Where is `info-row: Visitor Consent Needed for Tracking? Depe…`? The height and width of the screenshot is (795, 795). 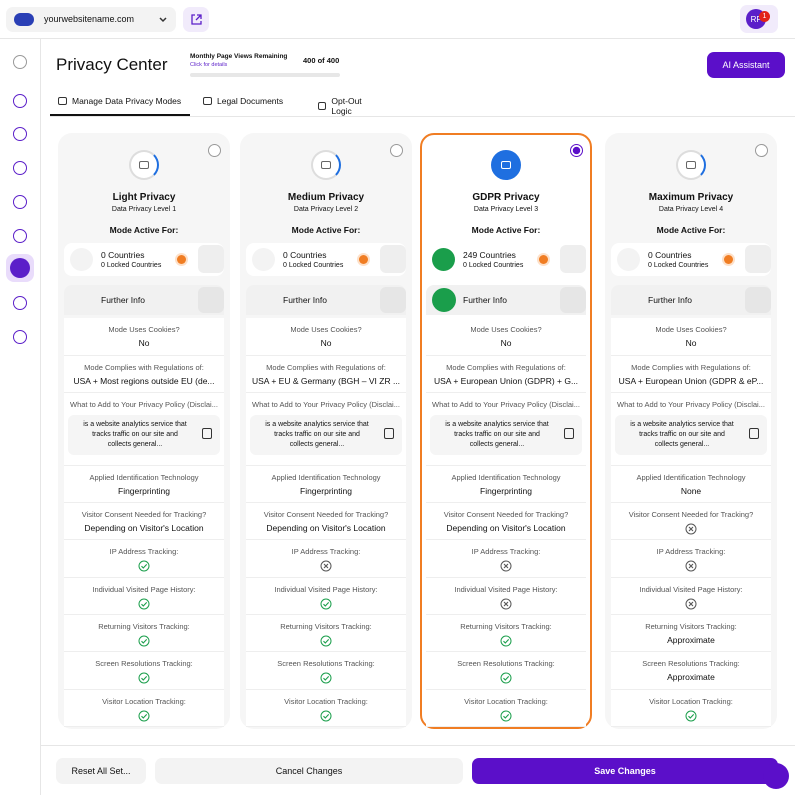
info-row: Visitor Consent Needed for Tracking? Depe… is located at coordinates (326, 521).